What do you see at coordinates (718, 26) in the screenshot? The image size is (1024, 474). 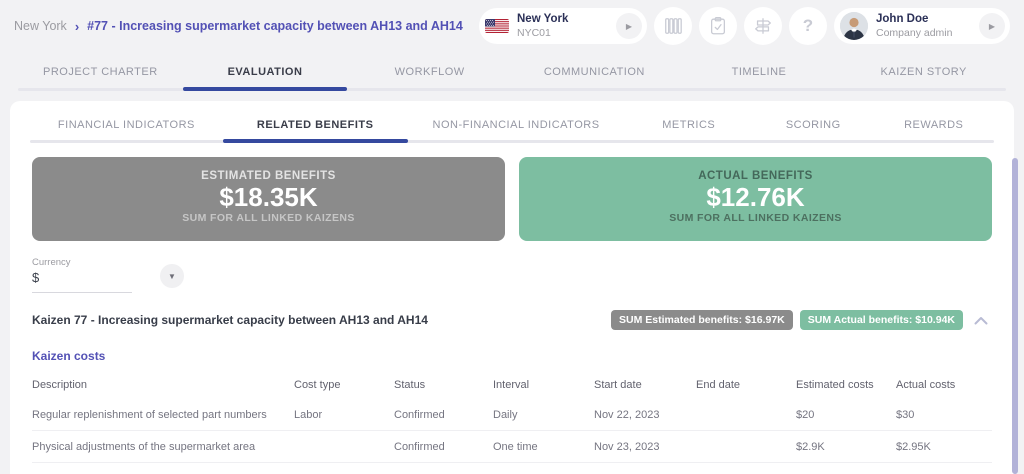 I see `clipboard-check-button` at bounding box center [718, 26].